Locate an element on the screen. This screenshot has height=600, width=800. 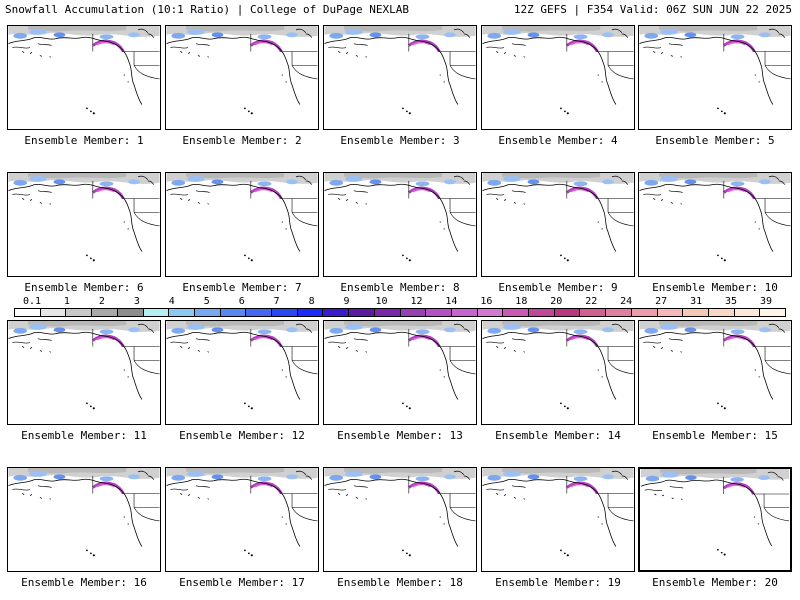
colorbar-label: 35 is located at coordinates (731, 301).